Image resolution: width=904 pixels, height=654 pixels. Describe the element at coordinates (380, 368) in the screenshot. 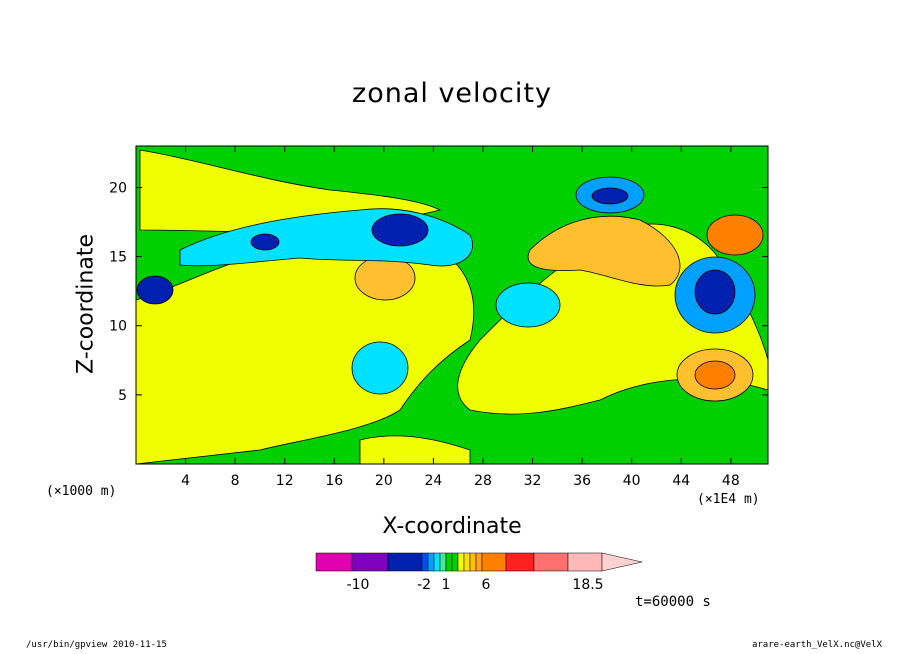

I see `cyan-patch-lower` at that location.